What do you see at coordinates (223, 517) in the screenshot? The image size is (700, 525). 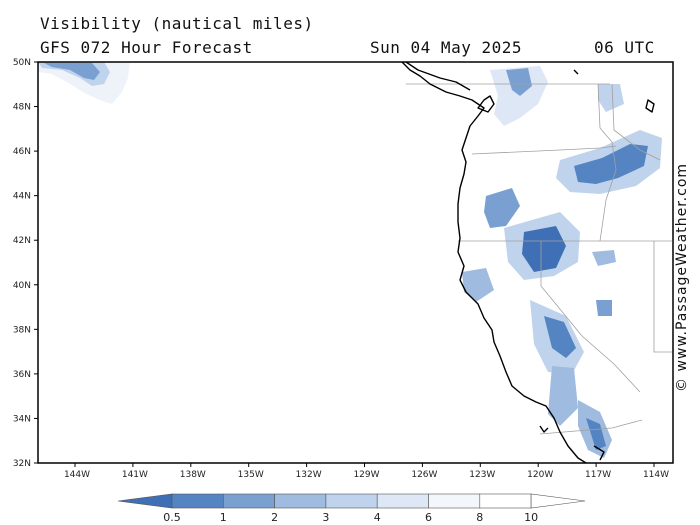 I see `legend-label: 1` at bounding box center [223, 517].